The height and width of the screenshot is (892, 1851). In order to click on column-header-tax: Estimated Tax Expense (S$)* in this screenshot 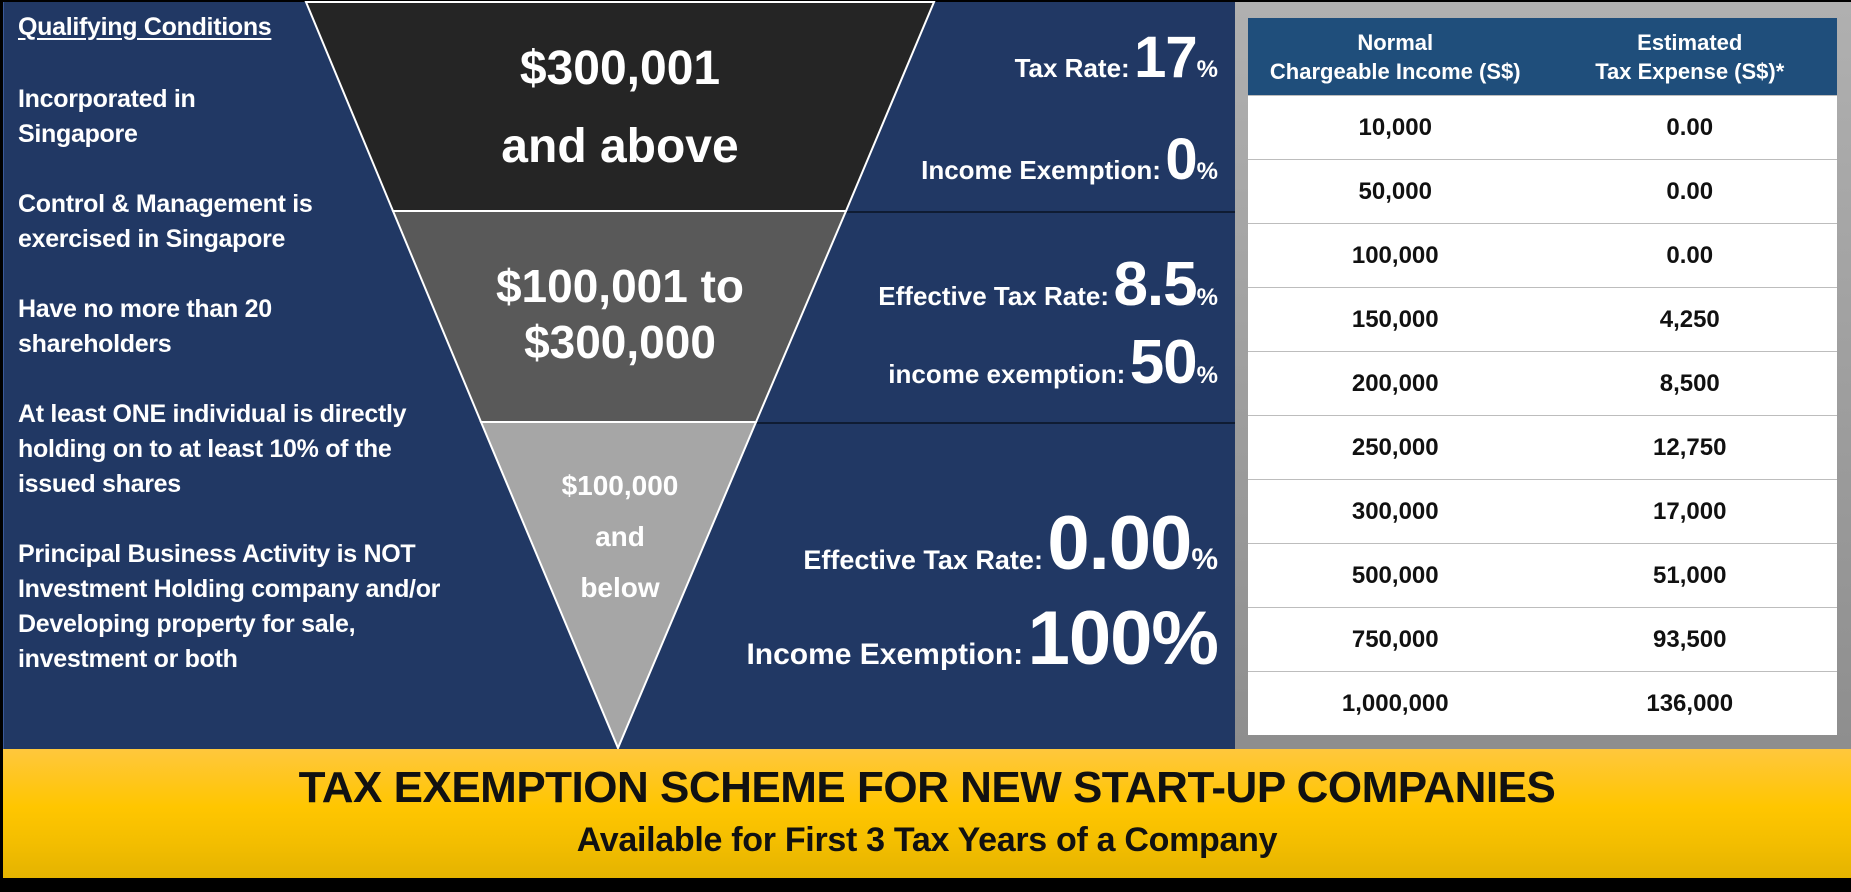, I will do `click(1689, 57)`.